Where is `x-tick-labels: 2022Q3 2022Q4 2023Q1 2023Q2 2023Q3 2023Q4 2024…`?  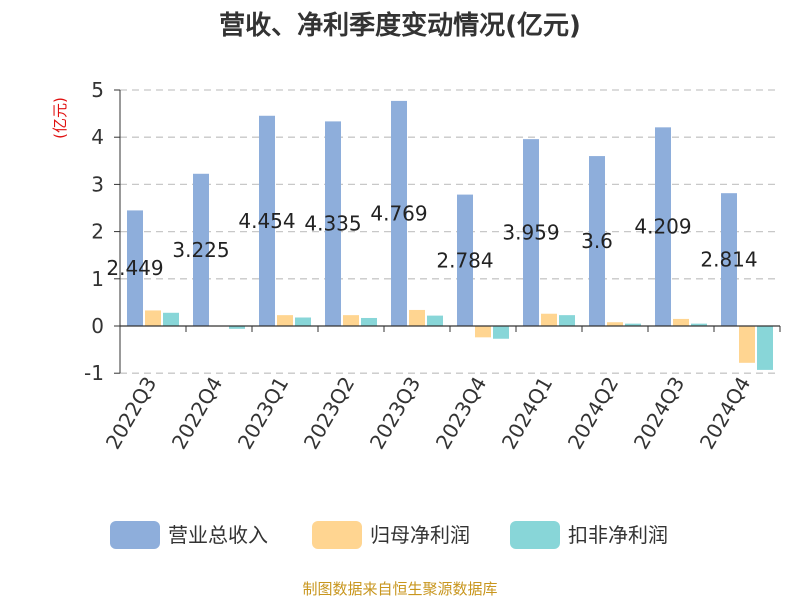
x-tick-labels: 2022Q3 2022Q4 2023Q1 2023Q2 2023Q3 2023Q4 2024… is located at coordinates (428, 413).